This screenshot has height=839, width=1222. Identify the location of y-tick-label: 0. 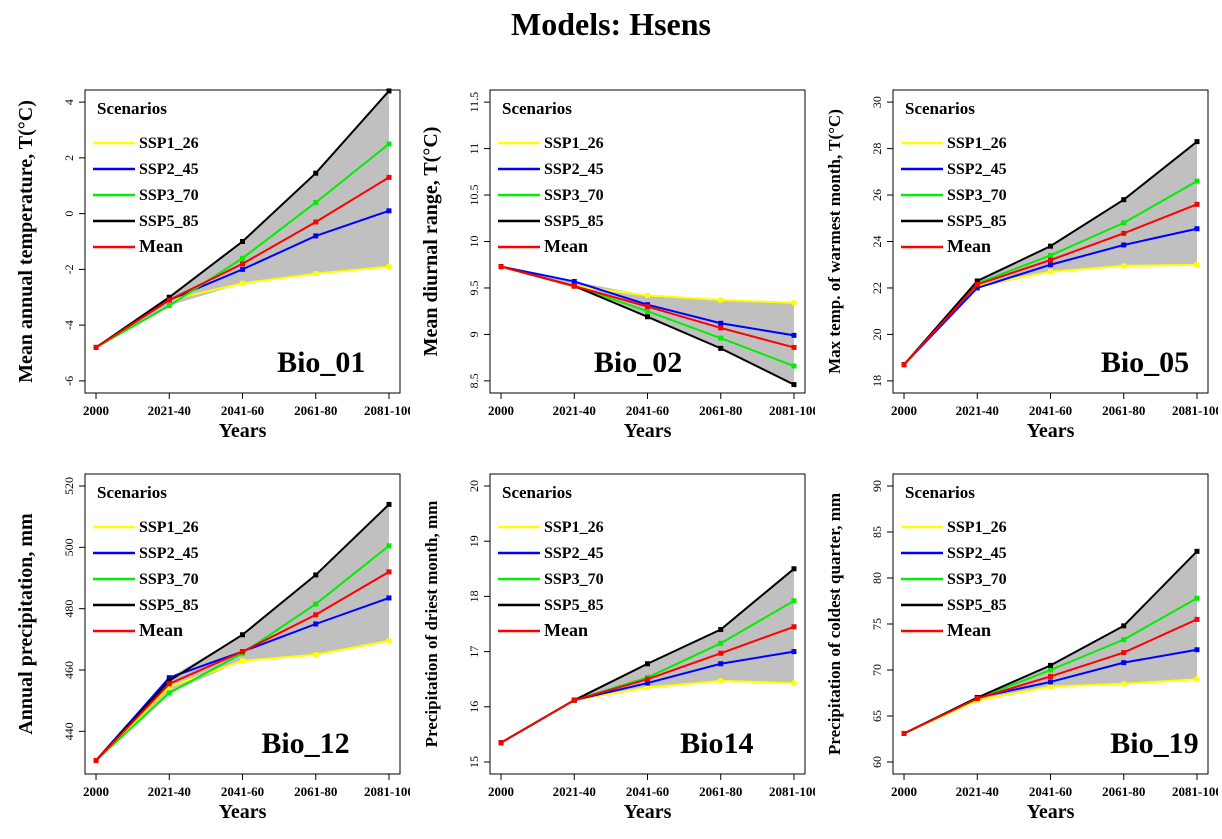
(69, 214).